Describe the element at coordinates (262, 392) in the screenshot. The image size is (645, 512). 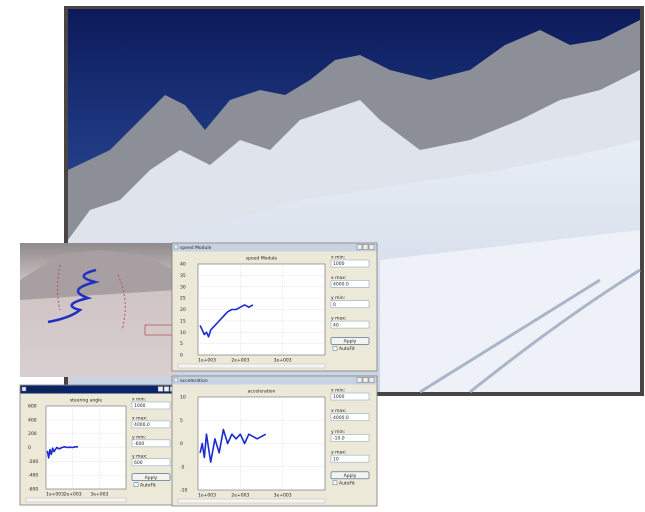
I see `plot-title: acceleration` at that location.